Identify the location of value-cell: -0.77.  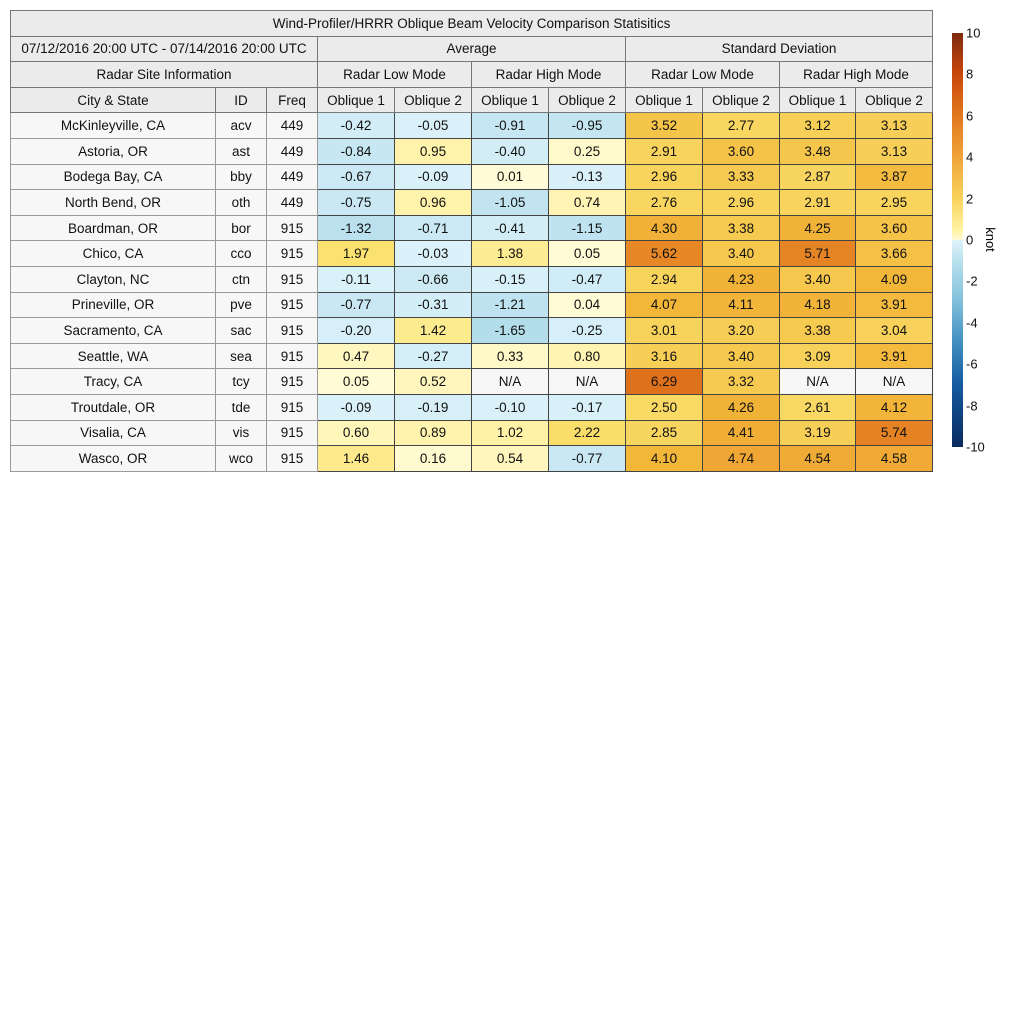
(356, 305).